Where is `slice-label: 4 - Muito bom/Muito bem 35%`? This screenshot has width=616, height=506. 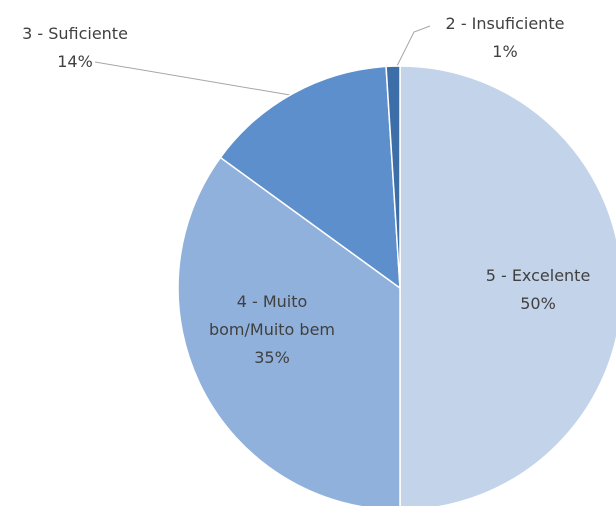 slice-label: 4 - Muito bom/Muito bem 35% is located at coordinates (272, 330).